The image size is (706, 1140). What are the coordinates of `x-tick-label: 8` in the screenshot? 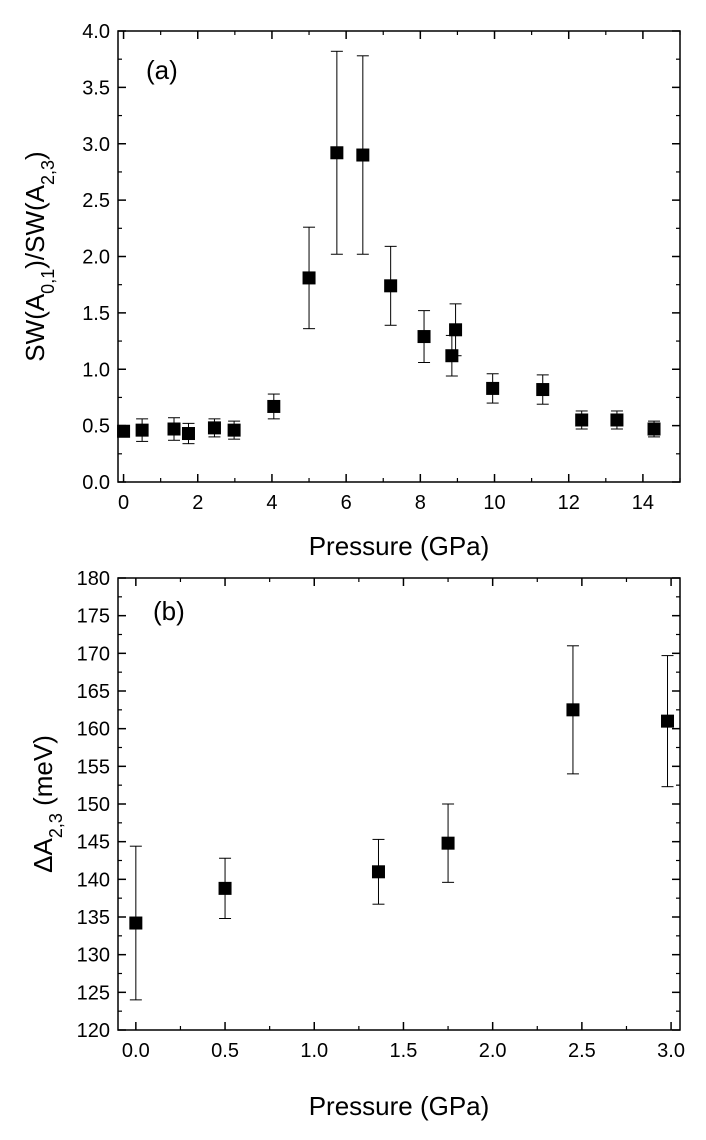 It's located at (420, 503).